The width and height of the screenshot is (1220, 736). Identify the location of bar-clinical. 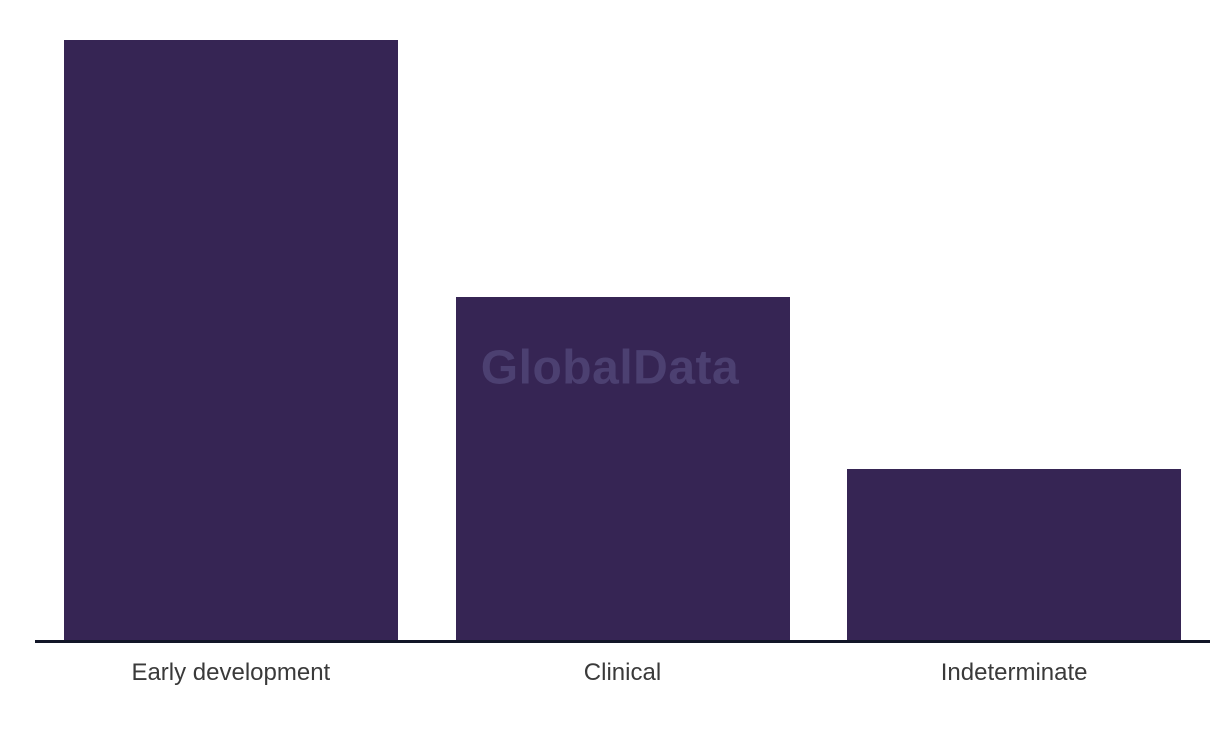
(622, 468).